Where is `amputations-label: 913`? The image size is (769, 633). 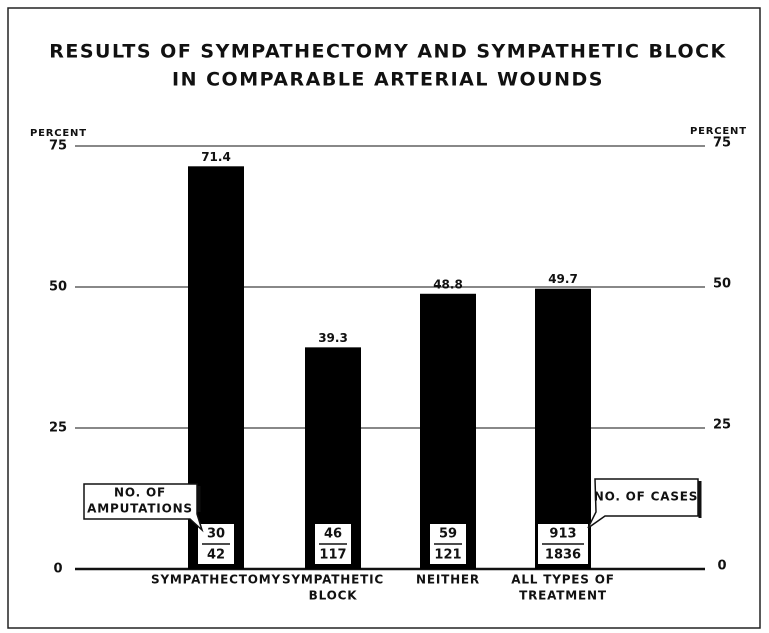
amputations-label: 913 is located at coordinates (562, 534).